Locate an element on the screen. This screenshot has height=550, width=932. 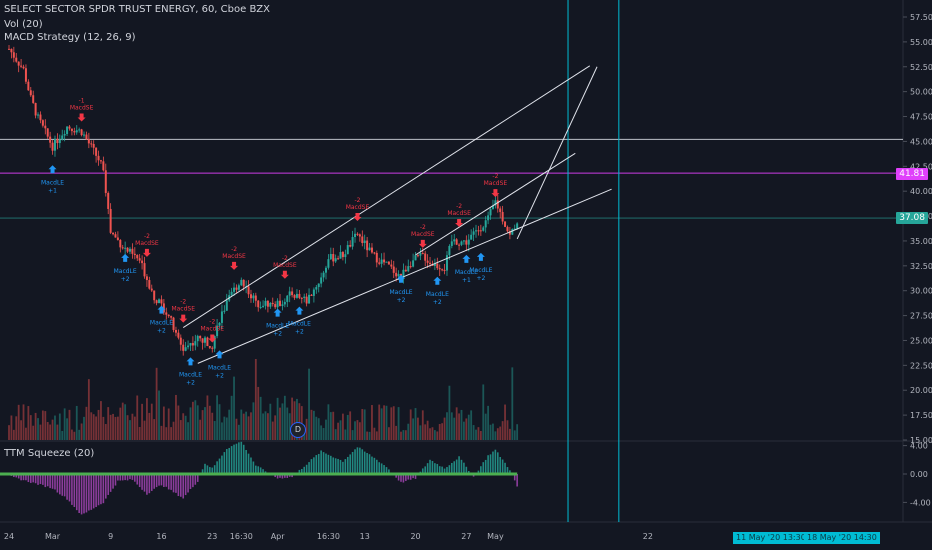
price-tick-label: 32.50 is located at coordinates (921, 266).